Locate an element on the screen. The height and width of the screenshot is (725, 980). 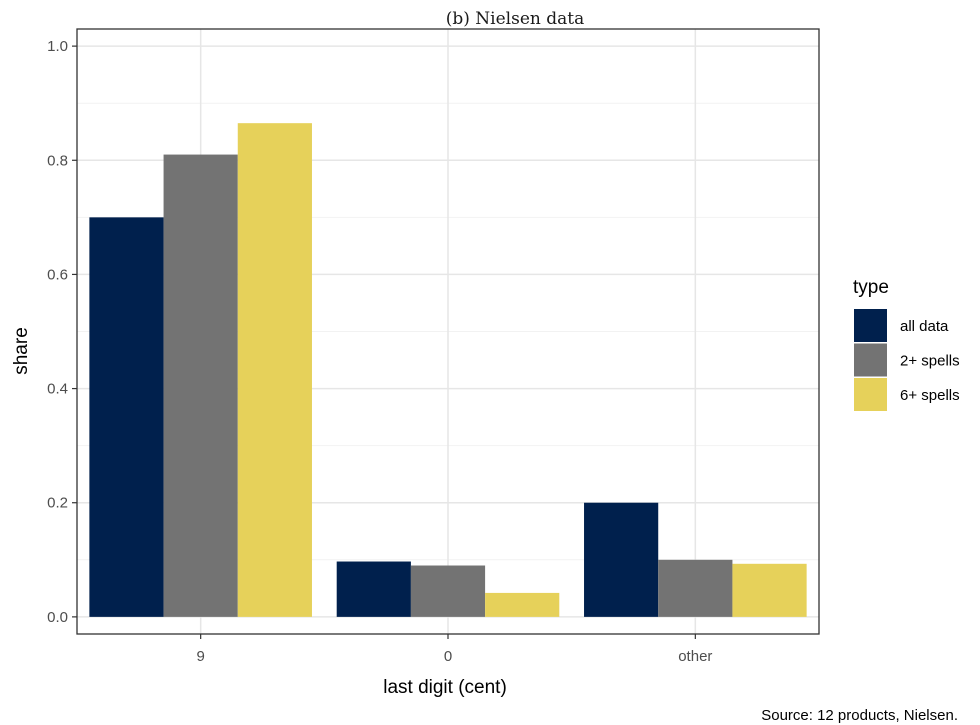
y-tick-label: 0.2 is located at coordinates (57, 503).